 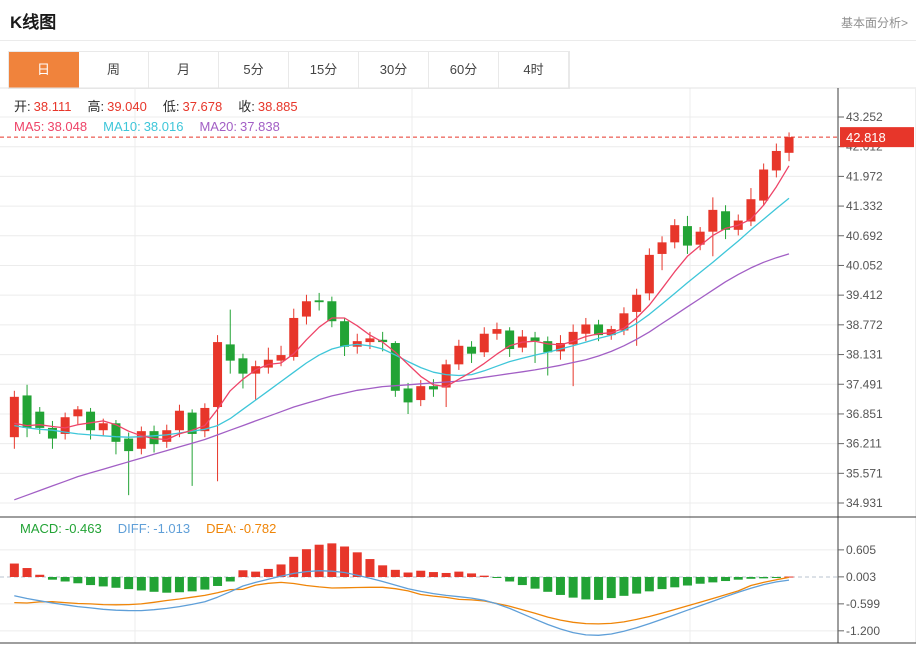 What do you see at coordinates (192, 106) in the screenshot?
I see `readout-pair: 低: 37.678` at bounding box center [192, 106].